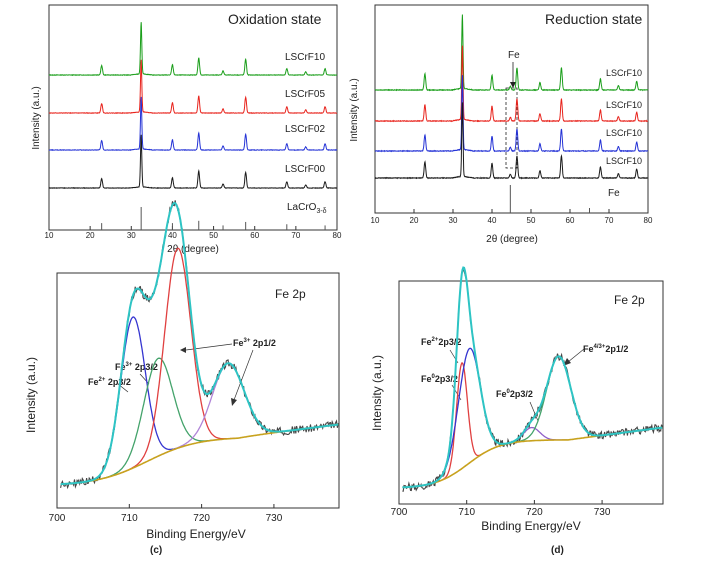  Describe the element at coordinates (449, 342) in the screenshot. I see `panel-d-annotation-fe2-label: 2p3/2` at that location.